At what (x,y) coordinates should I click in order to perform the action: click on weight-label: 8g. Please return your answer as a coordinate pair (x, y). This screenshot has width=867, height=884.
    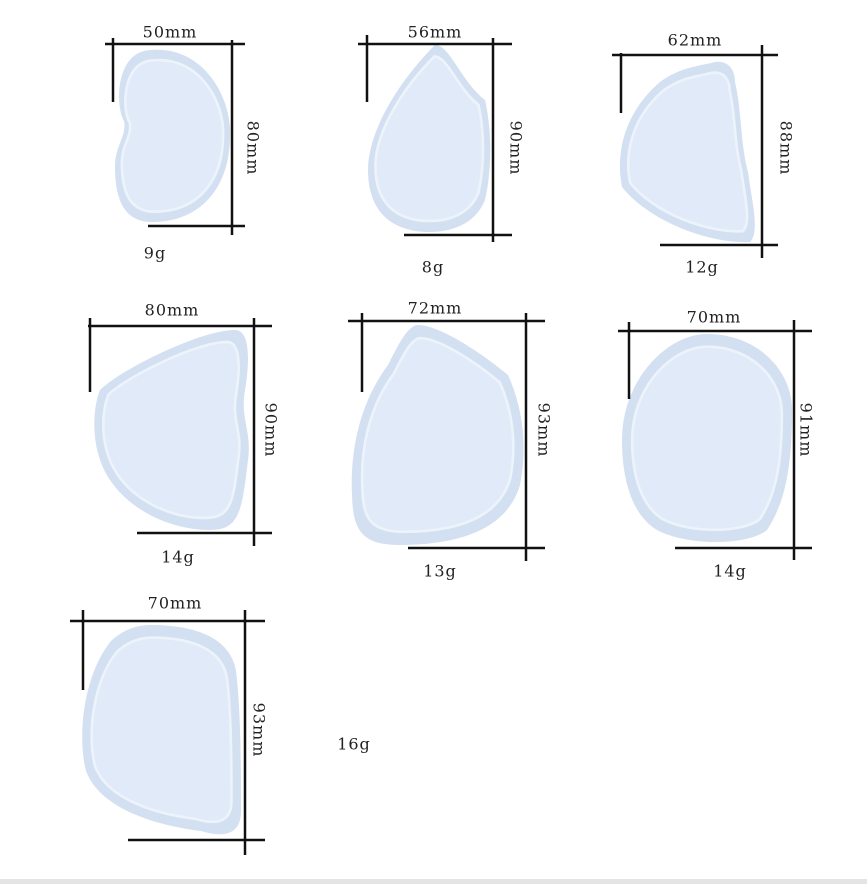
    Looking at the image, I should click on (433, 267).